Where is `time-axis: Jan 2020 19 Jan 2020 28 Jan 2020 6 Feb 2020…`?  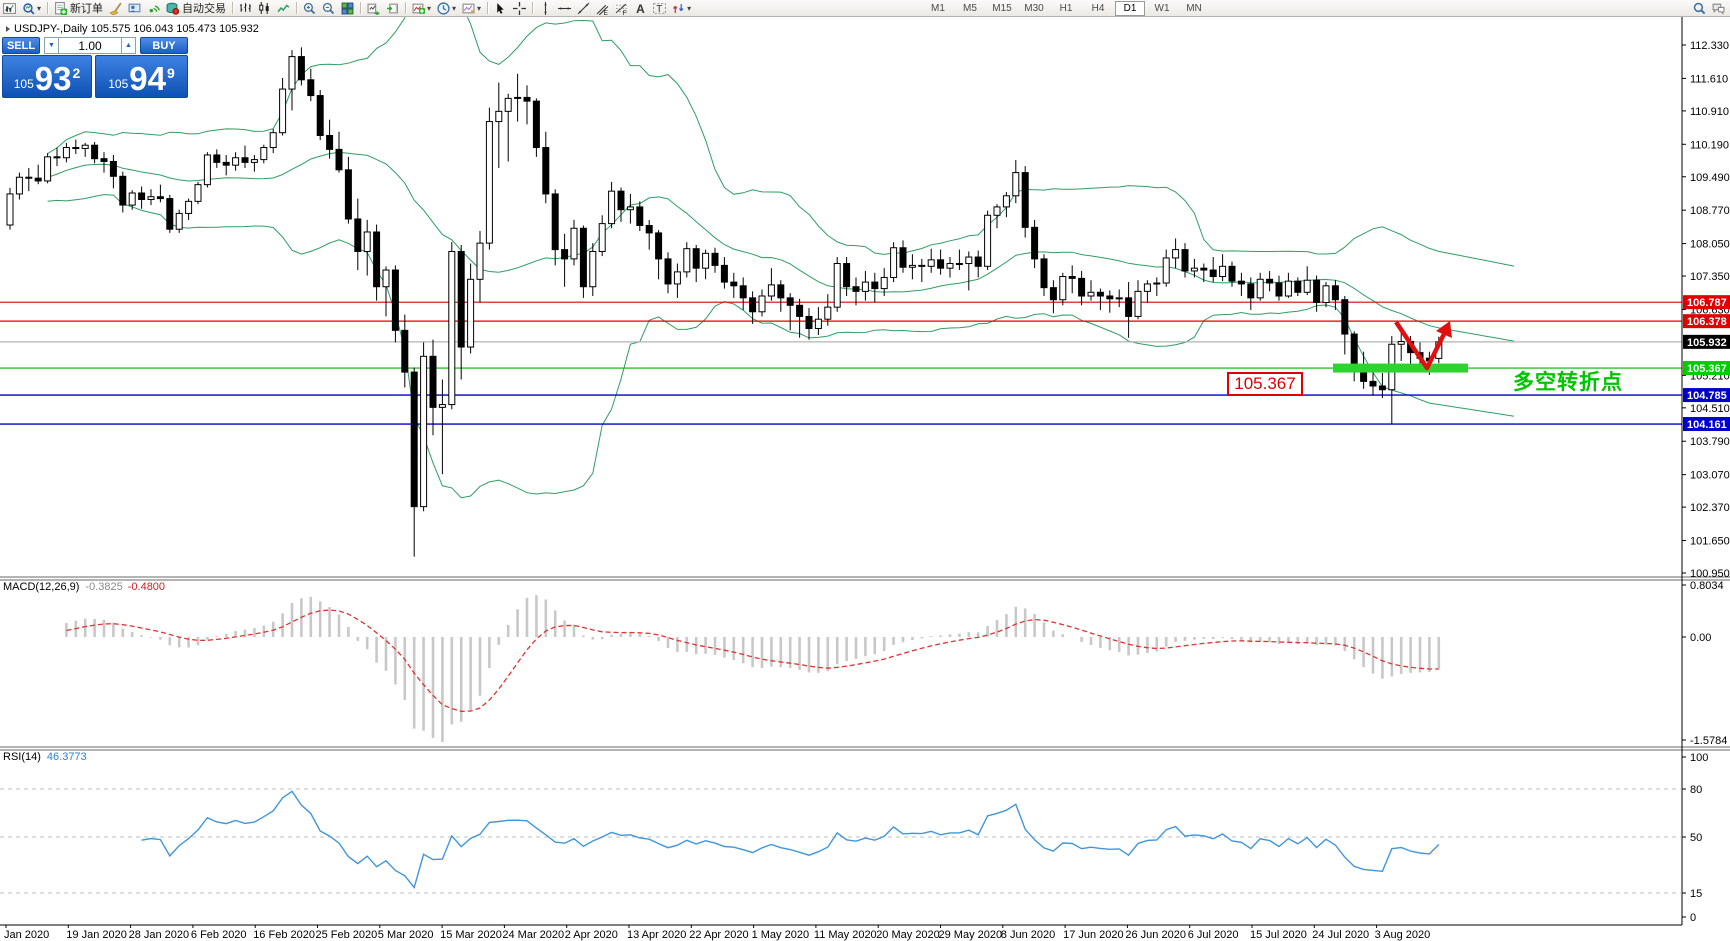 time-axis: Jan 2020 19 Jan 2020 28 Jan 2020 6 Feb 2020… is located at coordinates (717, 933).